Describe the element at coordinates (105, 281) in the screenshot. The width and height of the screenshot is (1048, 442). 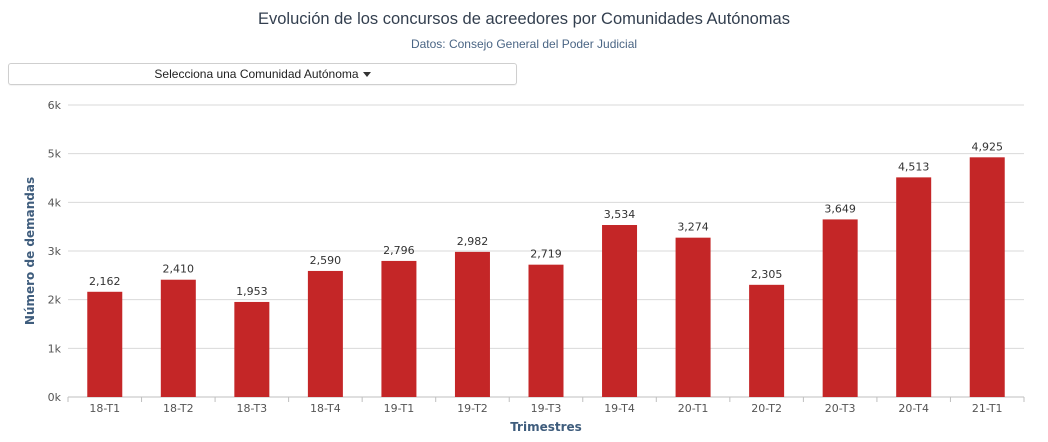
I see `data-label: 2,162` at that location.